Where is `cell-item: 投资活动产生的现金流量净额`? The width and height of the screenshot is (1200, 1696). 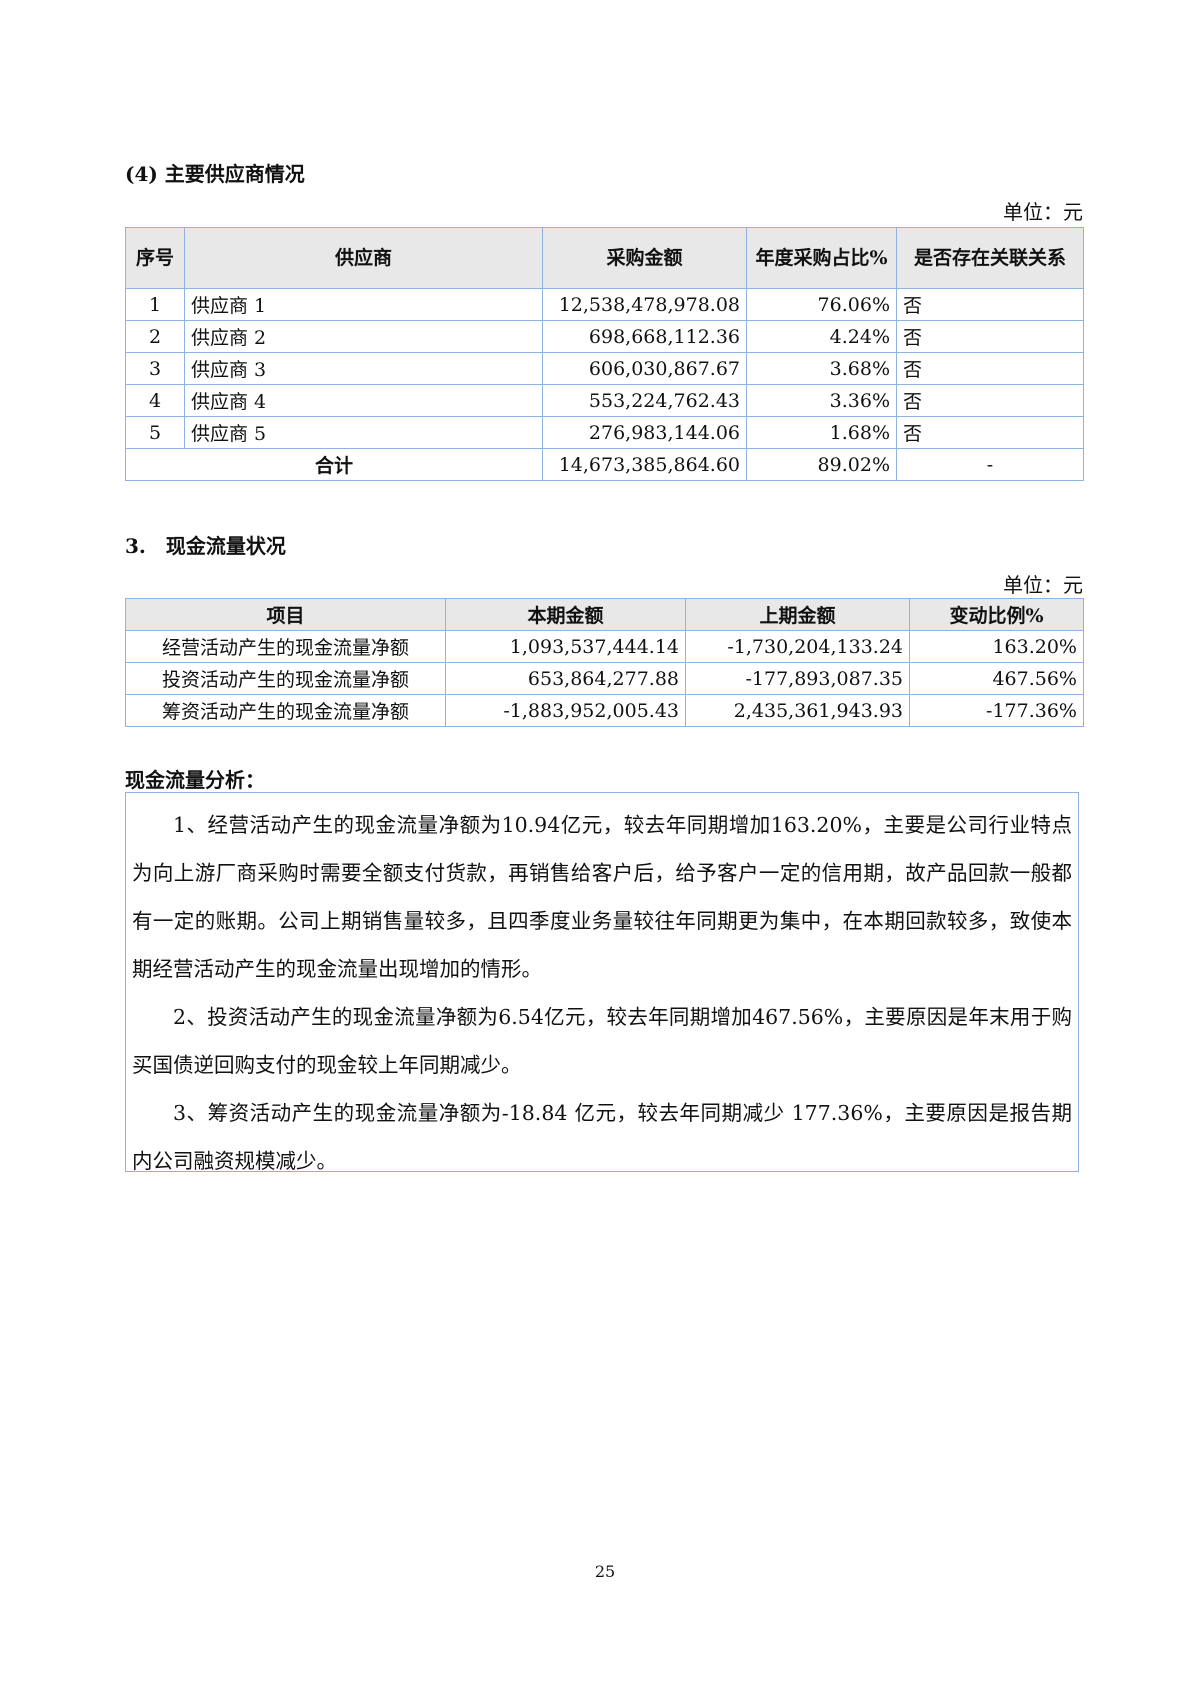
cell-item: 投资活动产生的现金流量净额 is located at coordinates (285, 678).